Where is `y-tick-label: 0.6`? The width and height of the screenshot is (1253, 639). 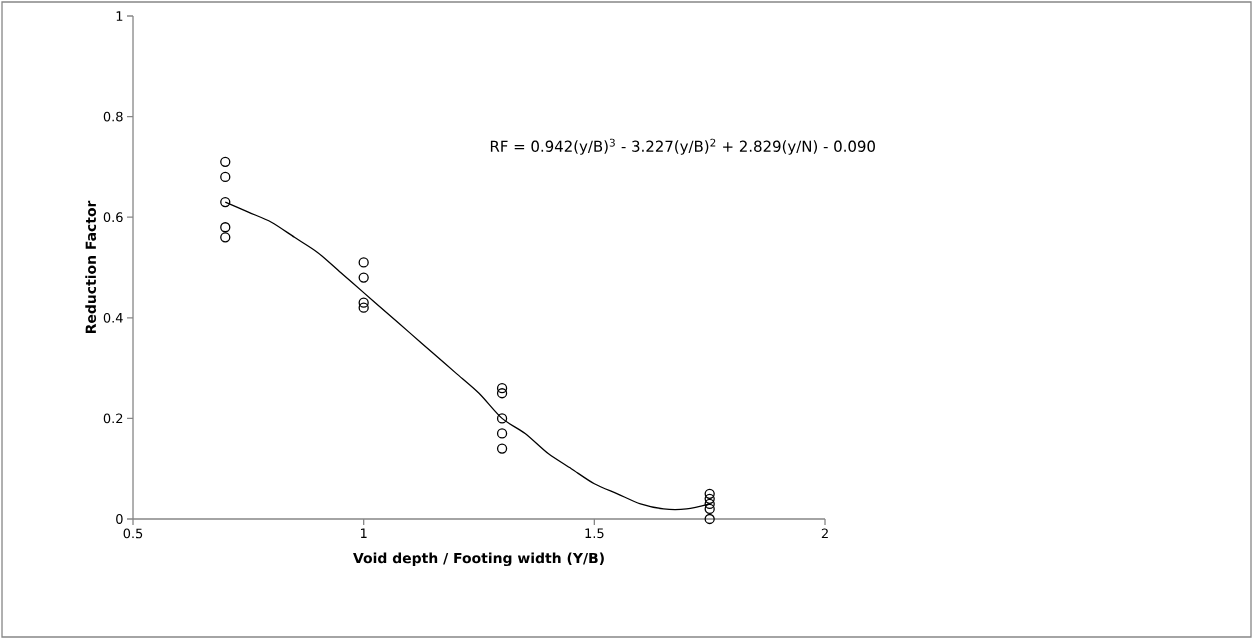
y-tick-label: 0.6 is located at coordinates (113, 217).